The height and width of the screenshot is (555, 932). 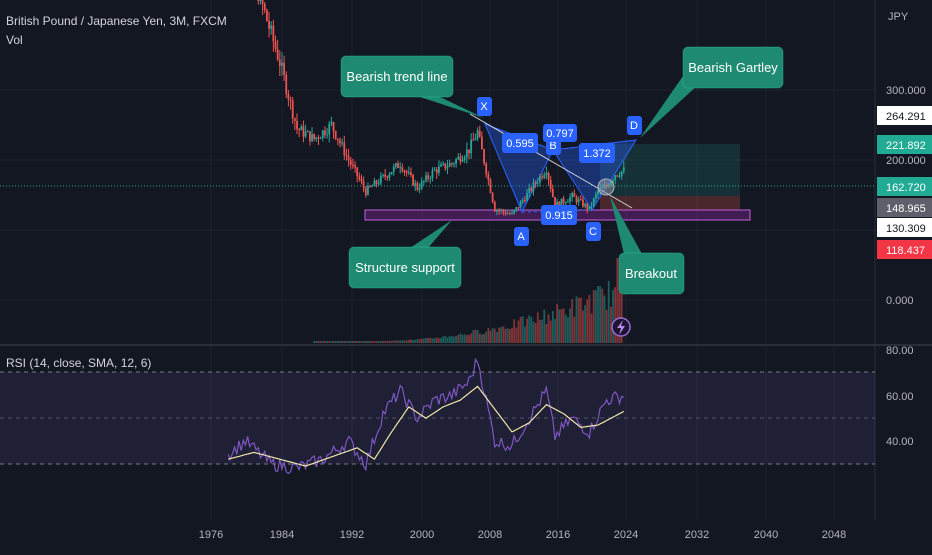 I want to click on chart-title: British Pound / Japanese Yen, 3M, FXCM, so click(x=116, y=21).